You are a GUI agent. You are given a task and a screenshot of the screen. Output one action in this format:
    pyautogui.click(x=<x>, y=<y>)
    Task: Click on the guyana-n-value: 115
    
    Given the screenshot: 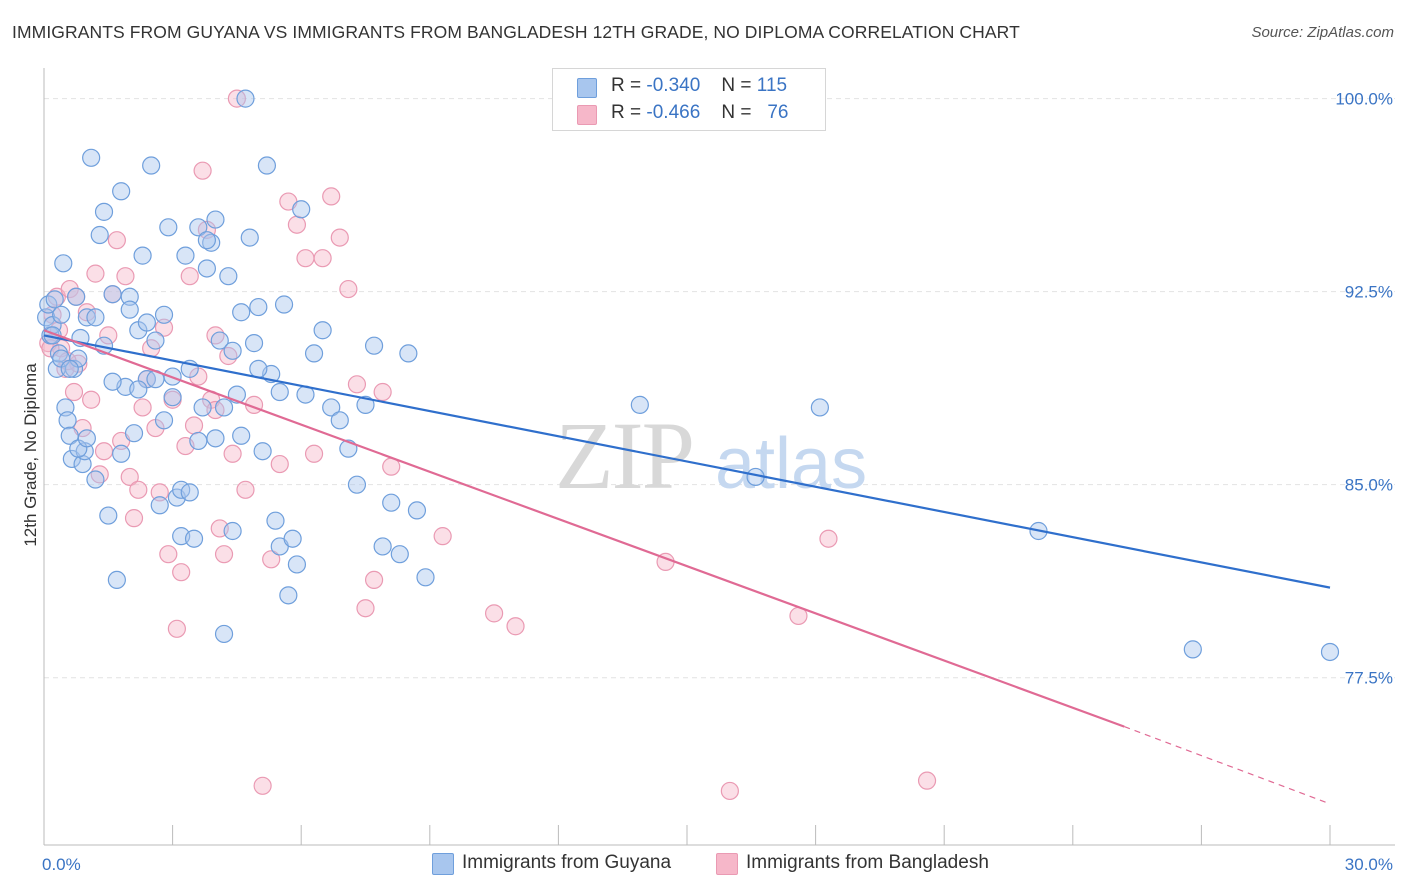 What is the action you would take?
    pyautogui.click(x=772, y=85)
    